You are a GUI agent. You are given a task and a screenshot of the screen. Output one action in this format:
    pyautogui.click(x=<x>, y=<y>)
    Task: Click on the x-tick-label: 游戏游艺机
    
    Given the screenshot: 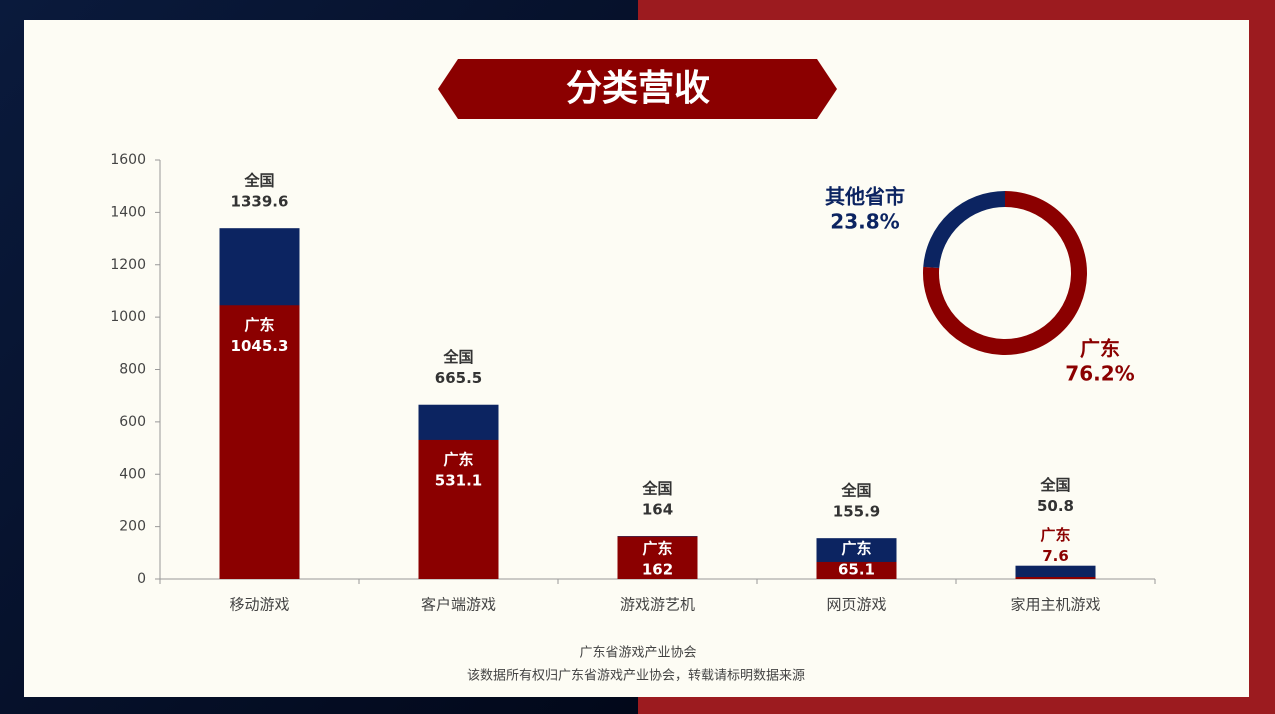 What is the action you would take?
    pyautogui.click(x=657, y=605)
    